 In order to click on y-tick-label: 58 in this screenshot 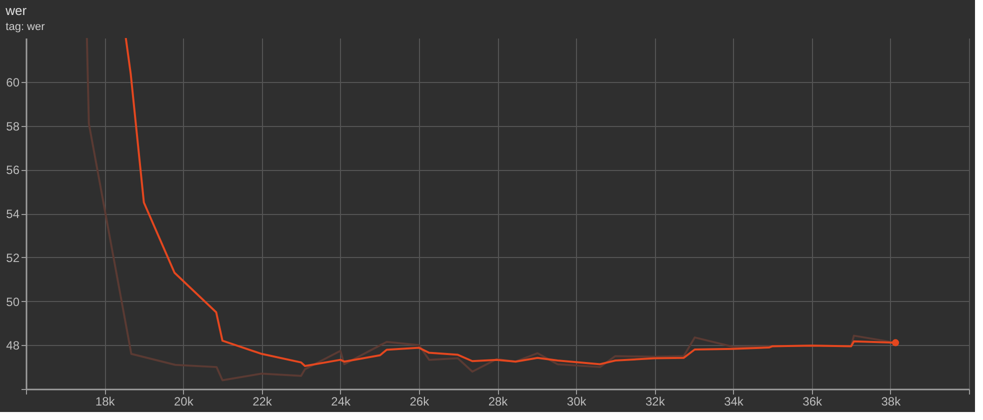, I will do `click(13, 126)`.